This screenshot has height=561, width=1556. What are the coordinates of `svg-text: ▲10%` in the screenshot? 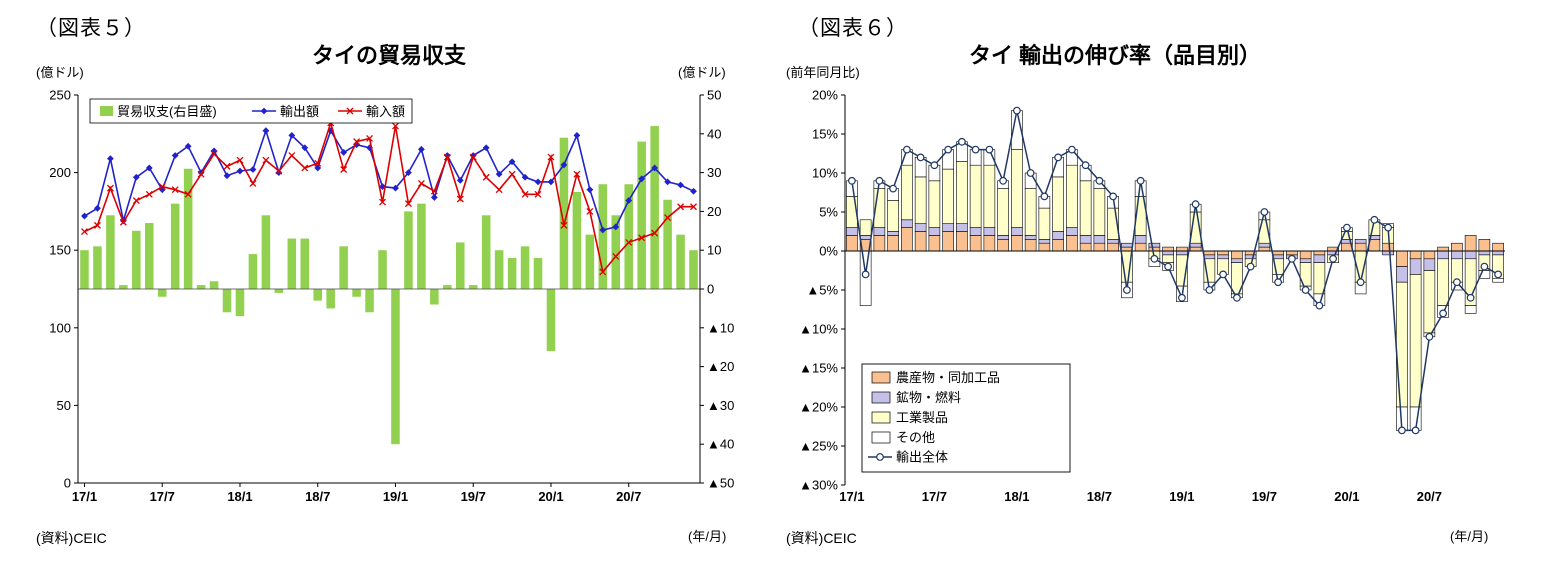 It's located at (818, 329).